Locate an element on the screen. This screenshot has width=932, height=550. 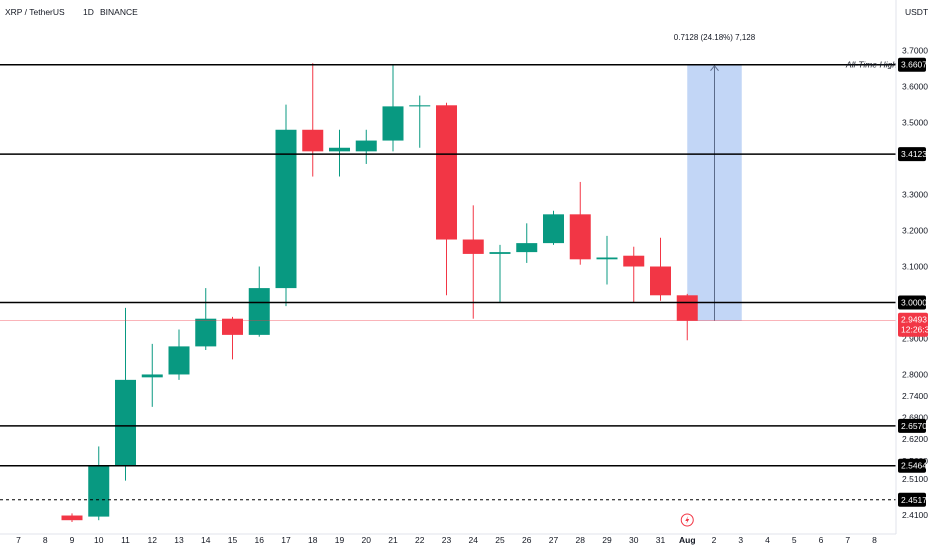
price-range-measure: 0.7128 (24.18%) 7,128 is located at coordinates (715, 177).